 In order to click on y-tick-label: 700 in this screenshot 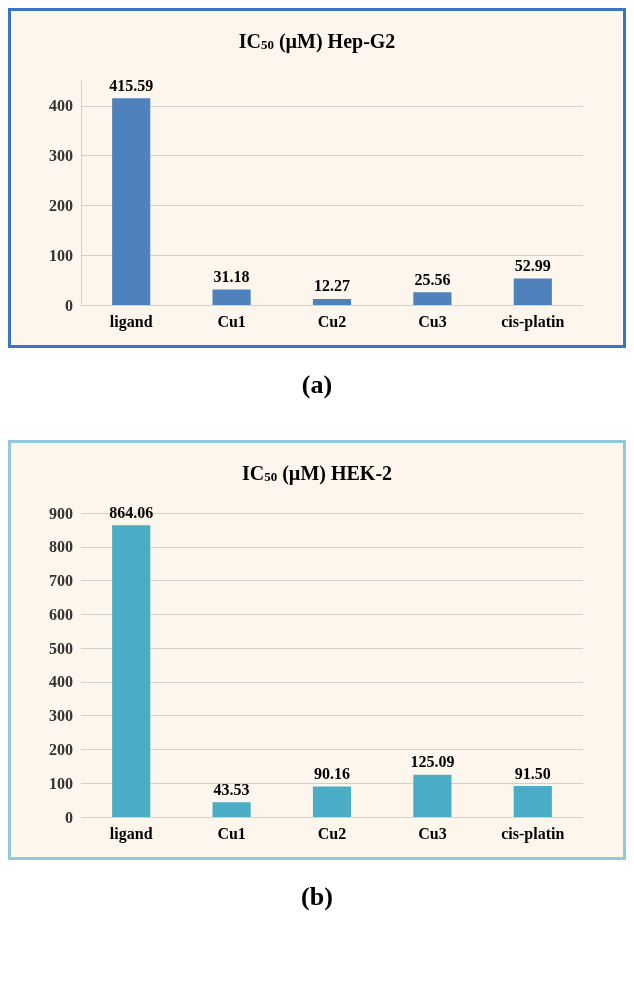, I will do `click(61, 581)`.